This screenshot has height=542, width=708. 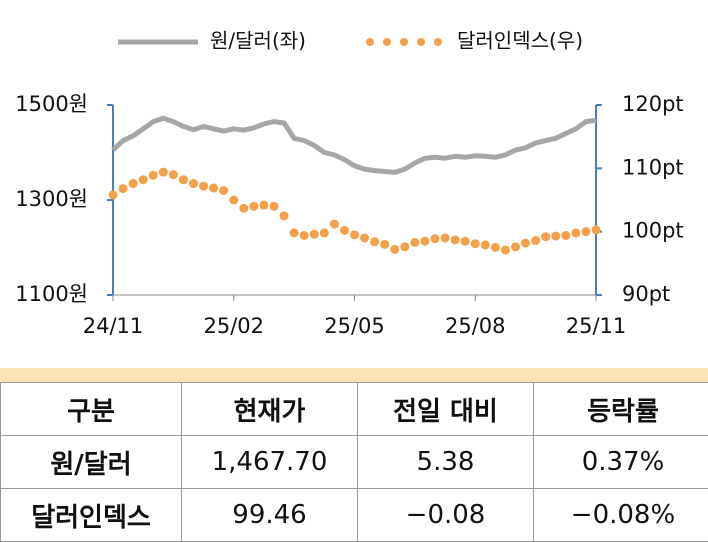 I want to click on y2-tick-label: 90pt, so click(x=646, y=294).